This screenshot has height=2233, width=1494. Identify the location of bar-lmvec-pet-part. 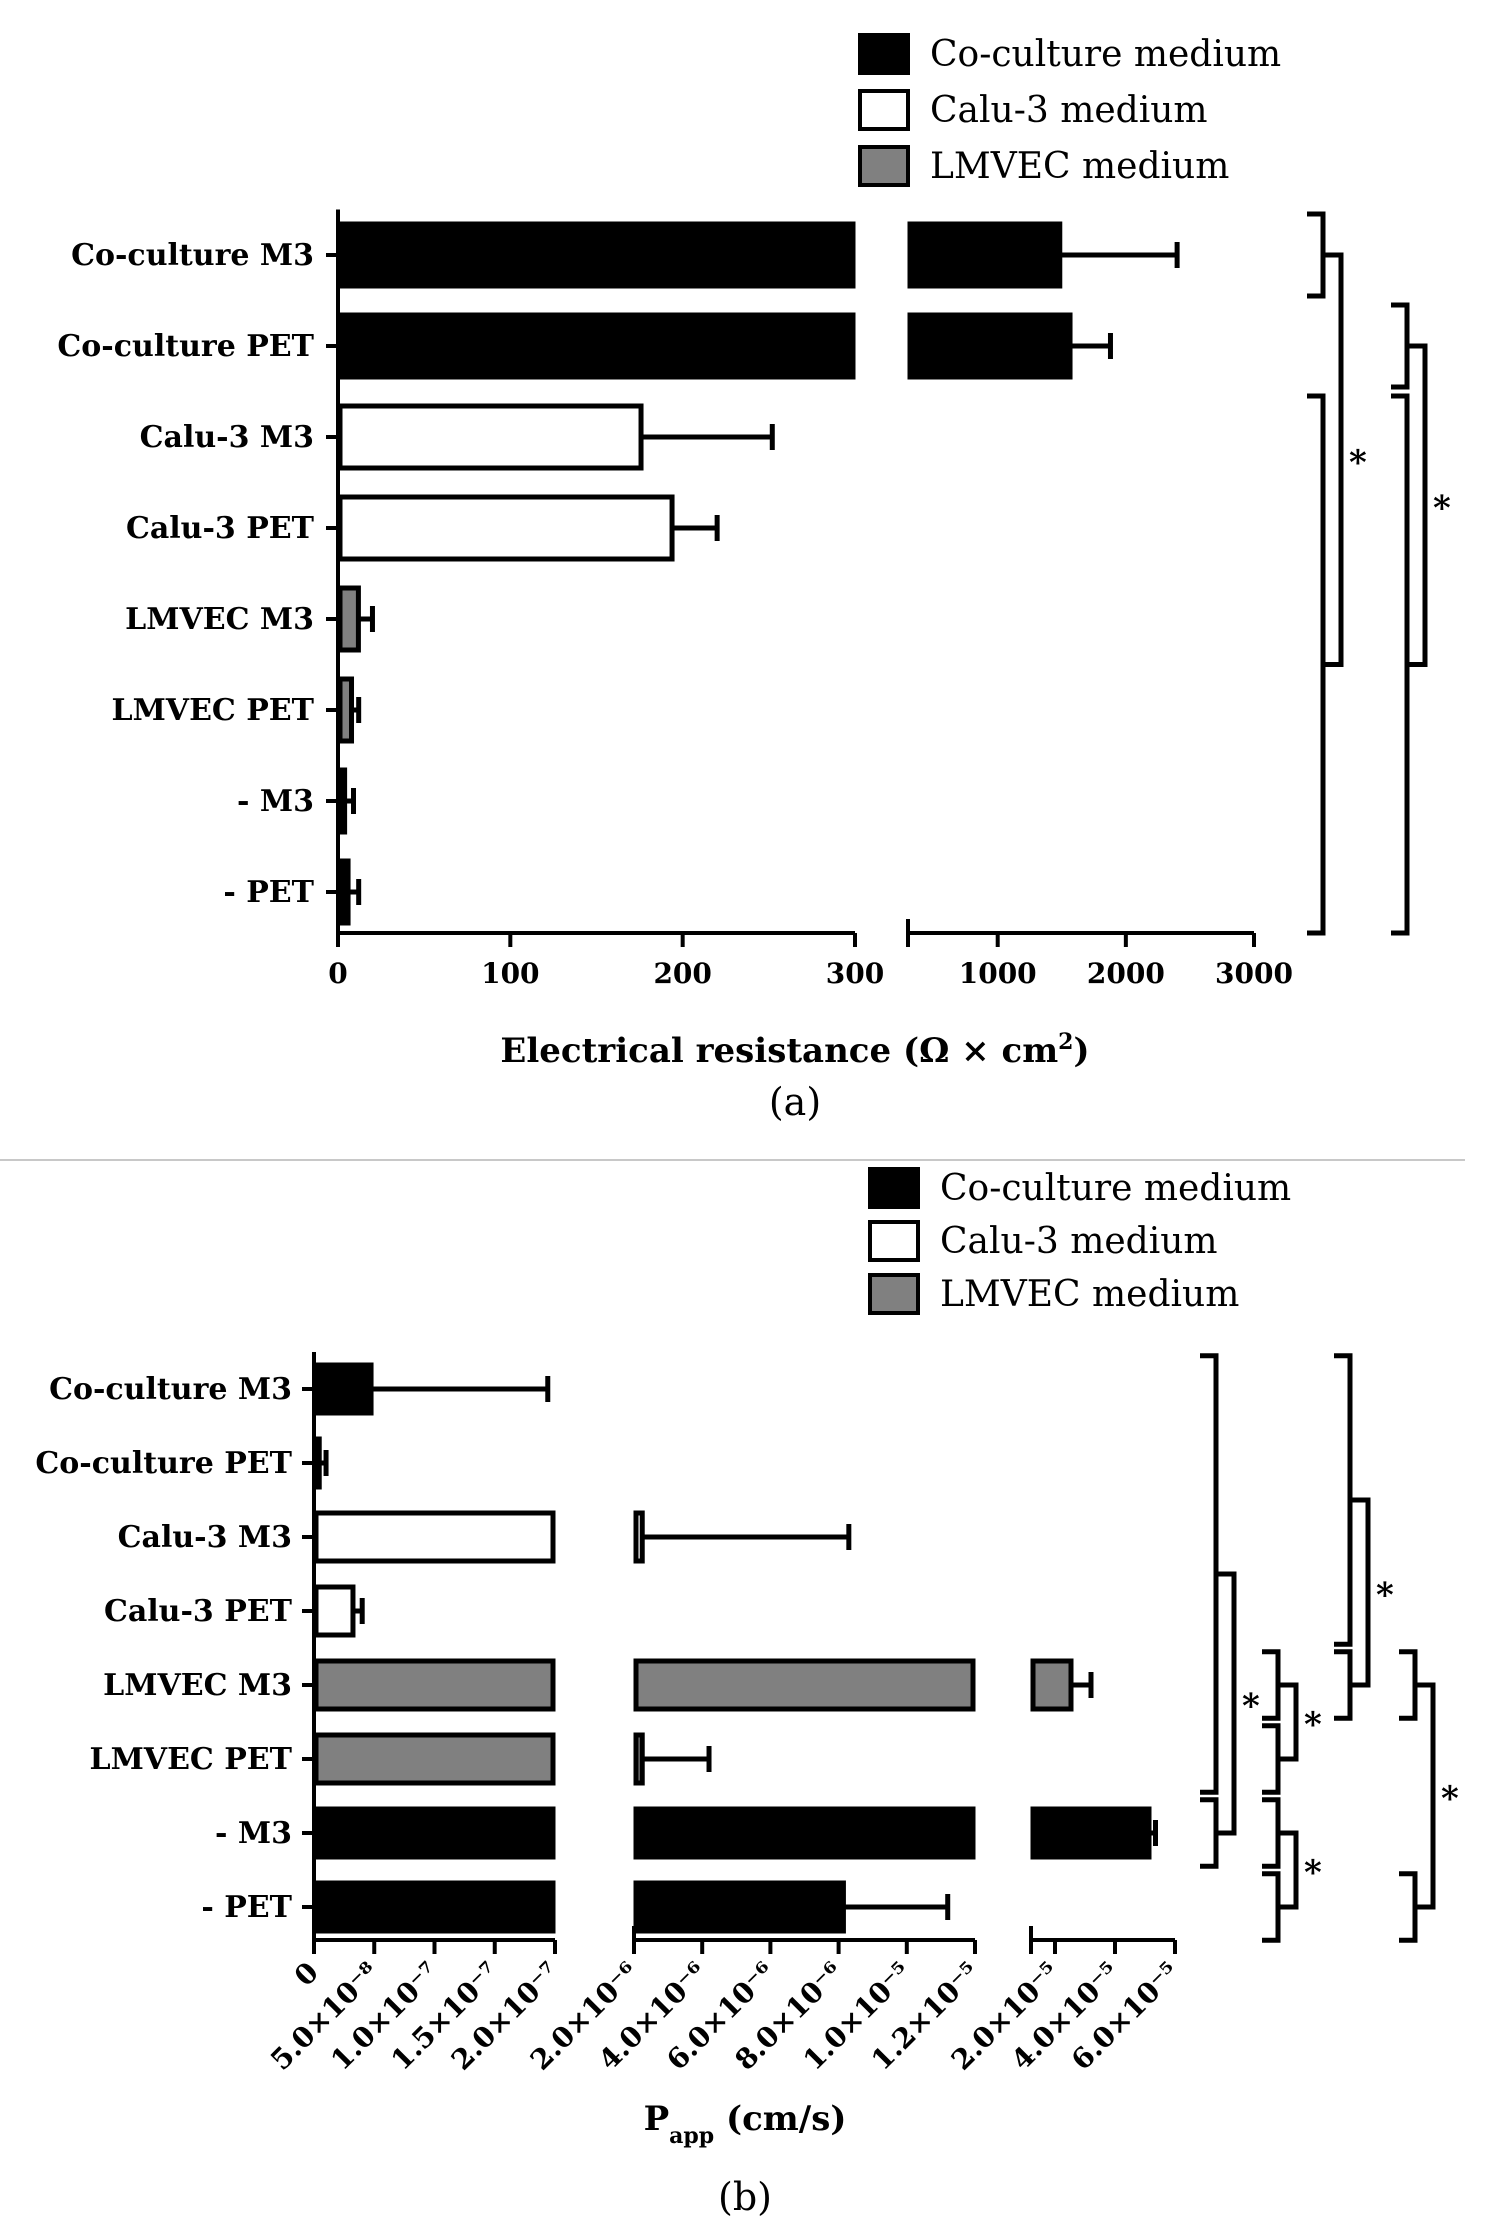
(434, 1759).